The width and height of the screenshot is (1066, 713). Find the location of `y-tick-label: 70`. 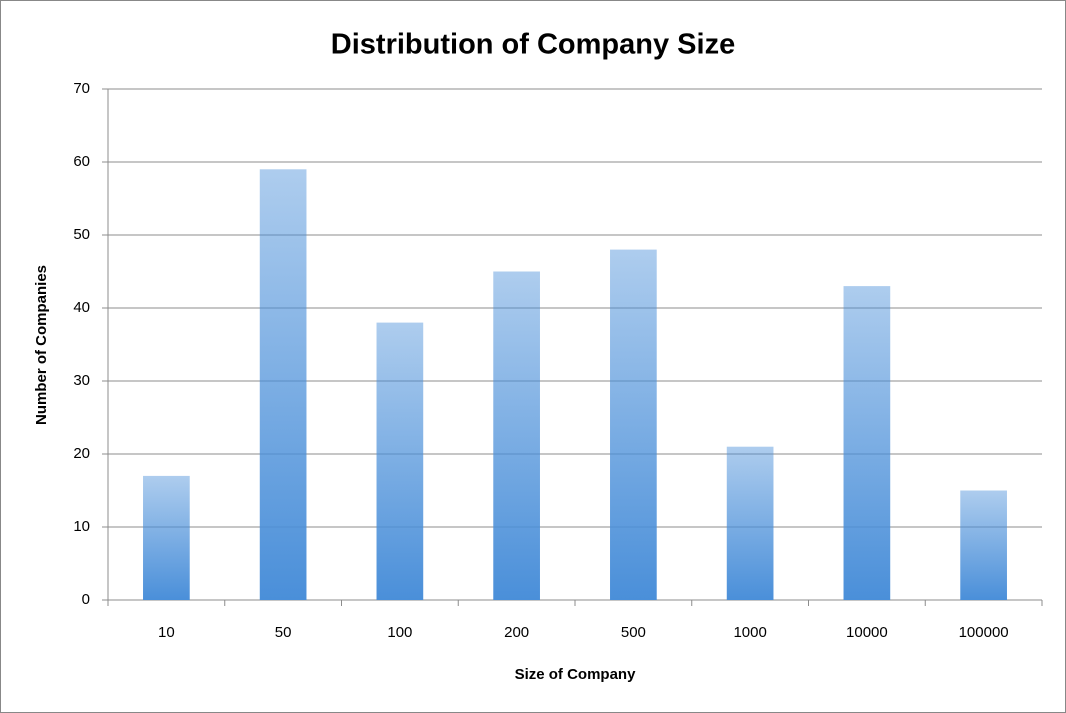

y-tick-label: 70 is located at coordinates (81, 88).